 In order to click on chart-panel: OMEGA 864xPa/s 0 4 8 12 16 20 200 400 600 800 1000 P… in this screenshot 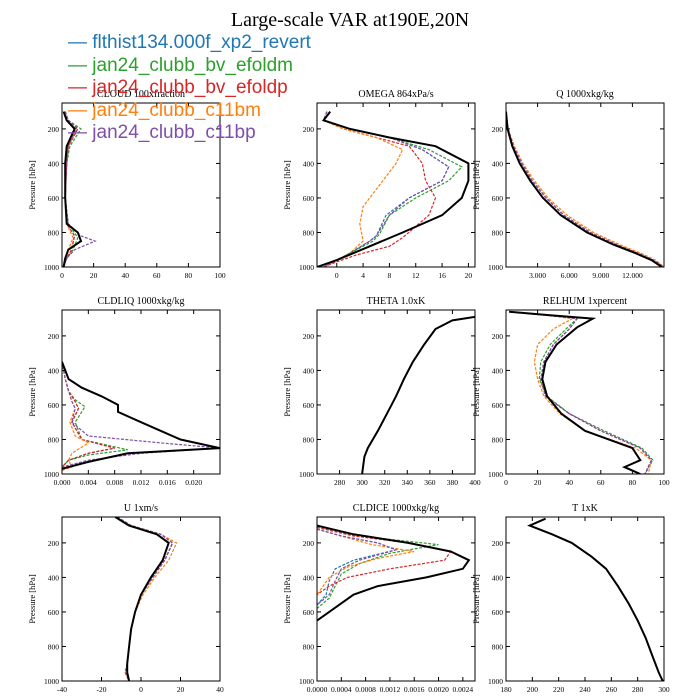, I will do `click(379, 184)`.